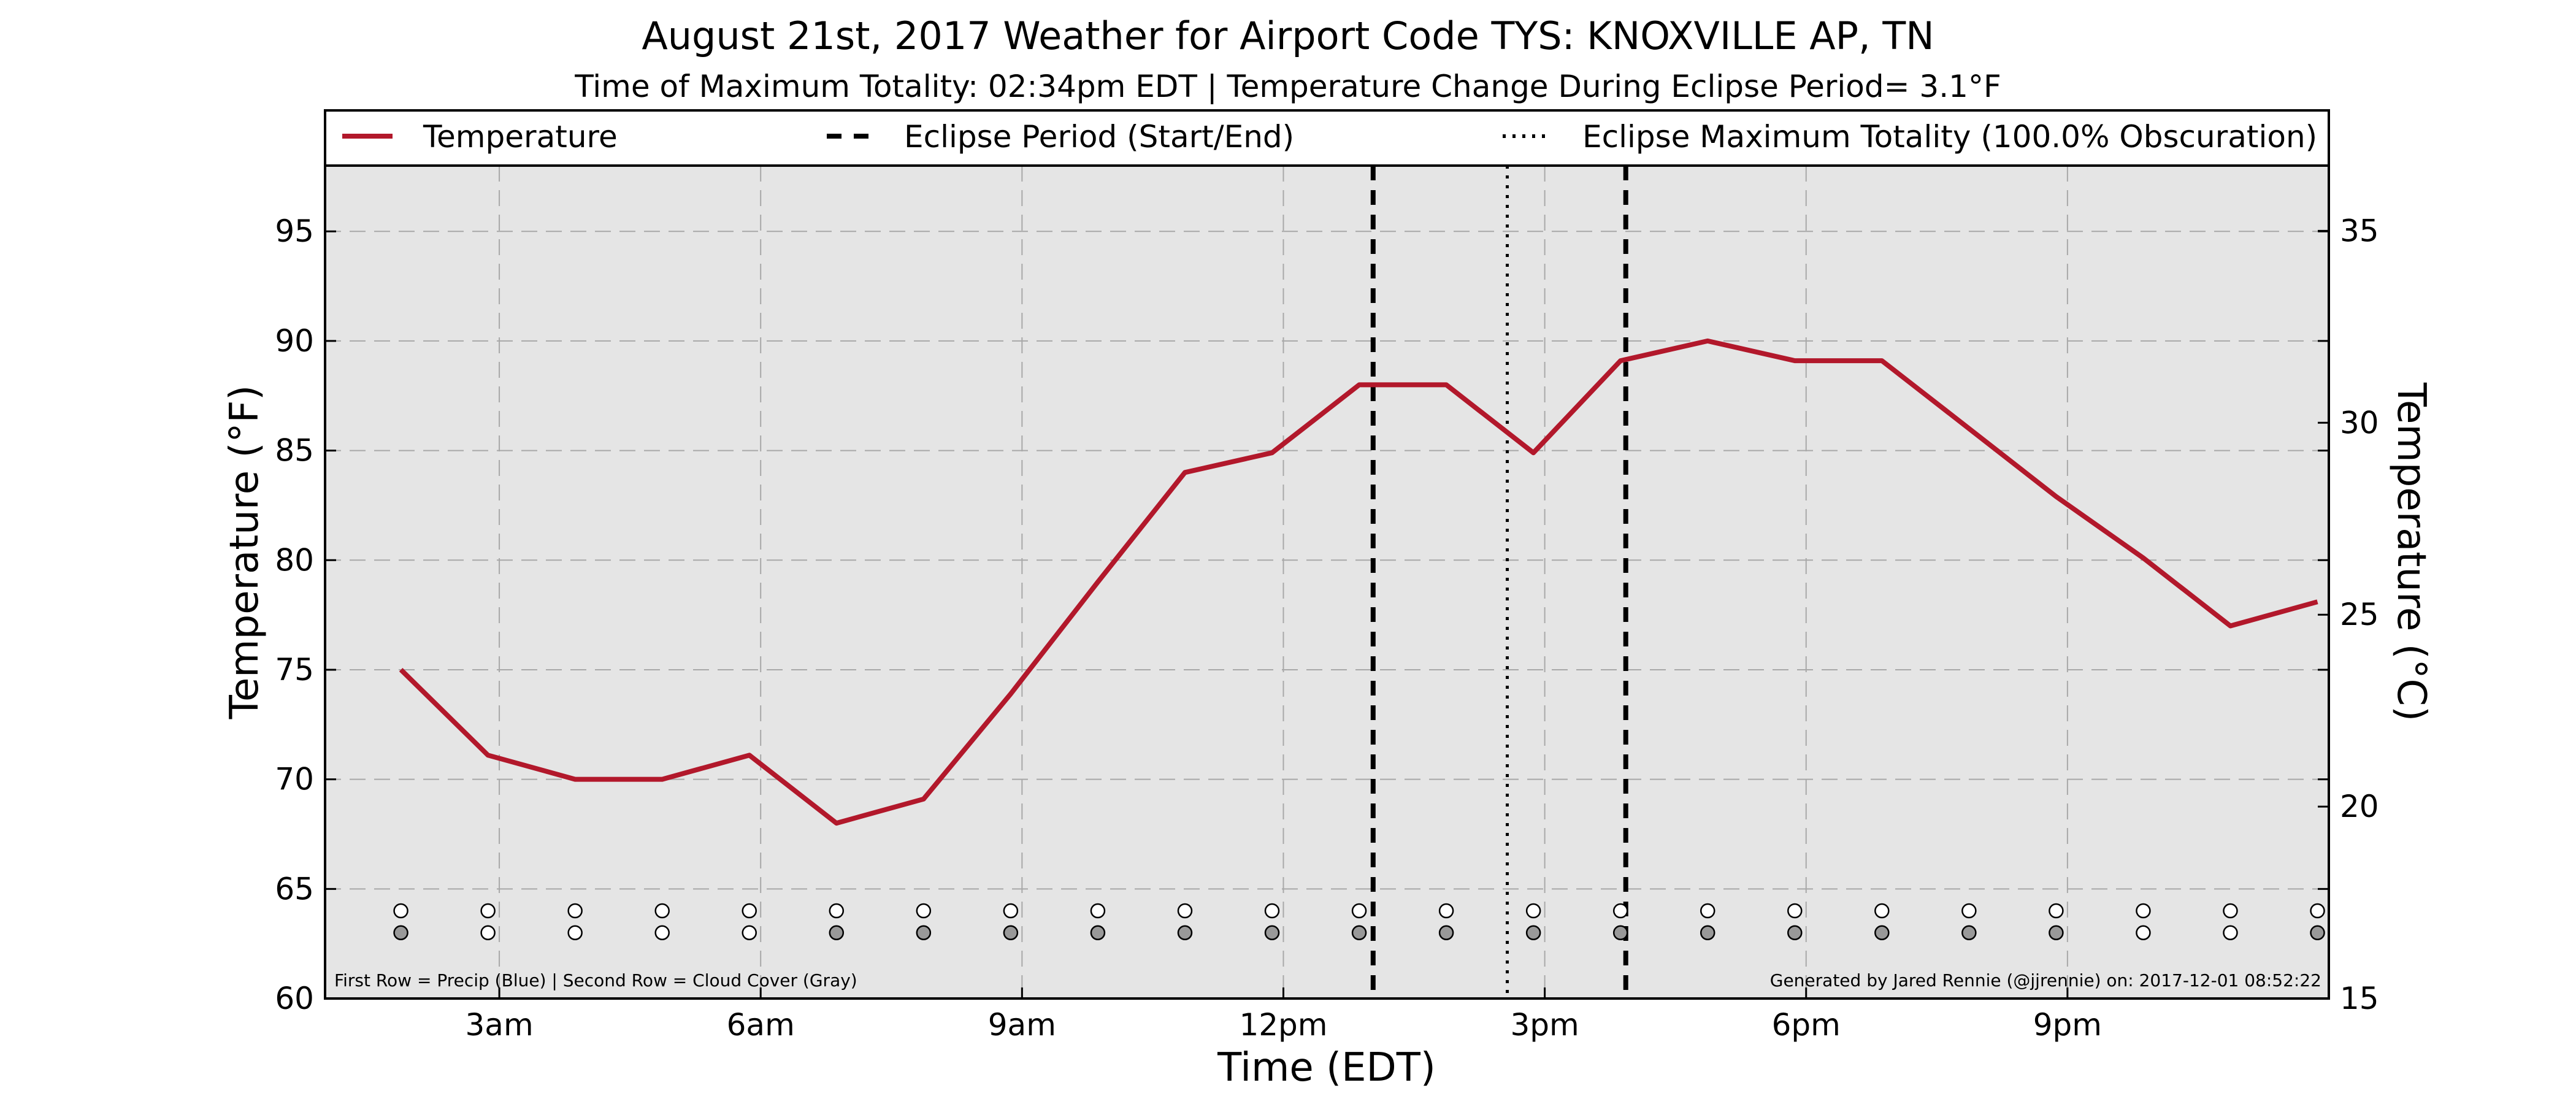  I want to click on legend-temperature-label: Temperature, so click(520, 137).